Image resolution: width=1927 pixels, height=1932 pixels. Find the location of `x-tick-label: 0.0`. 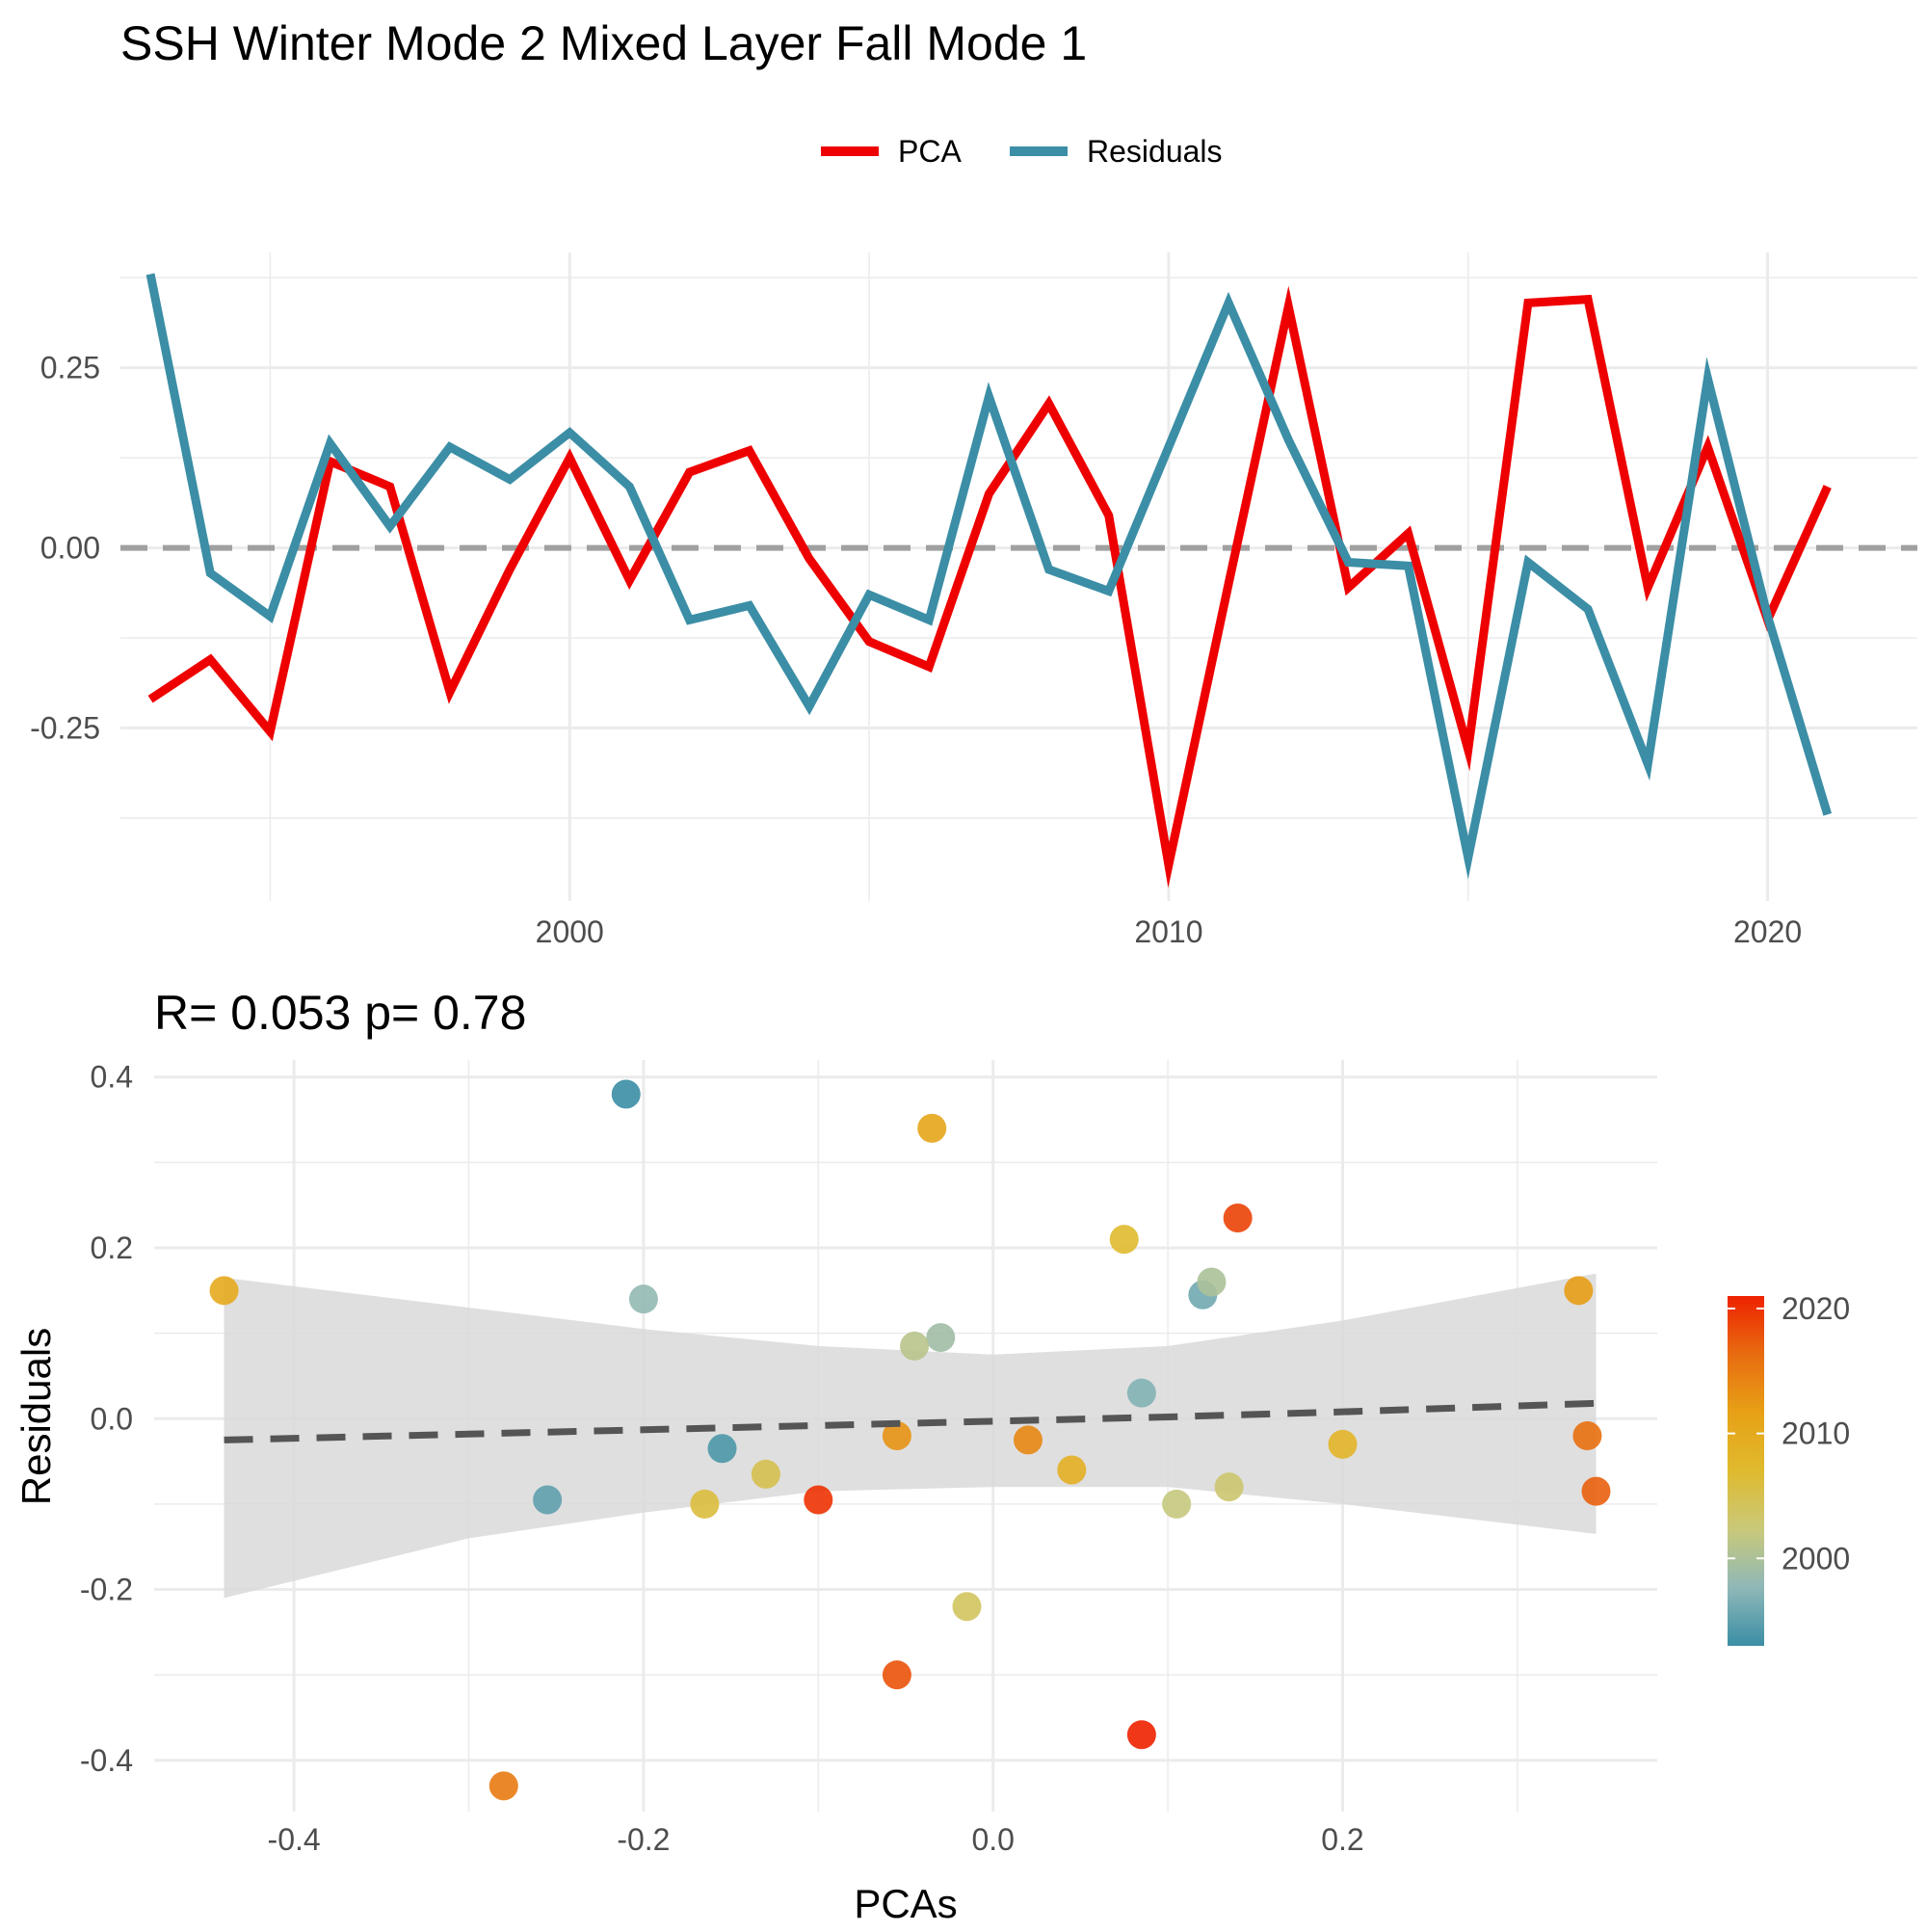

x-tick-label: 0.0 is located at coordinates (993, 1839).